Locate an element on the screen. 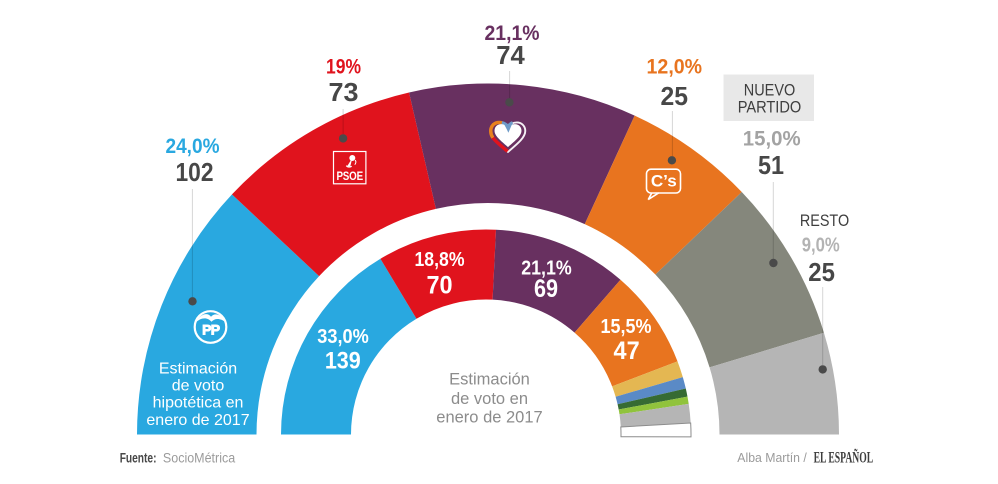 This screenshot has height=484, width=998. svg-text: 51 is located at coordinates (771, 165).